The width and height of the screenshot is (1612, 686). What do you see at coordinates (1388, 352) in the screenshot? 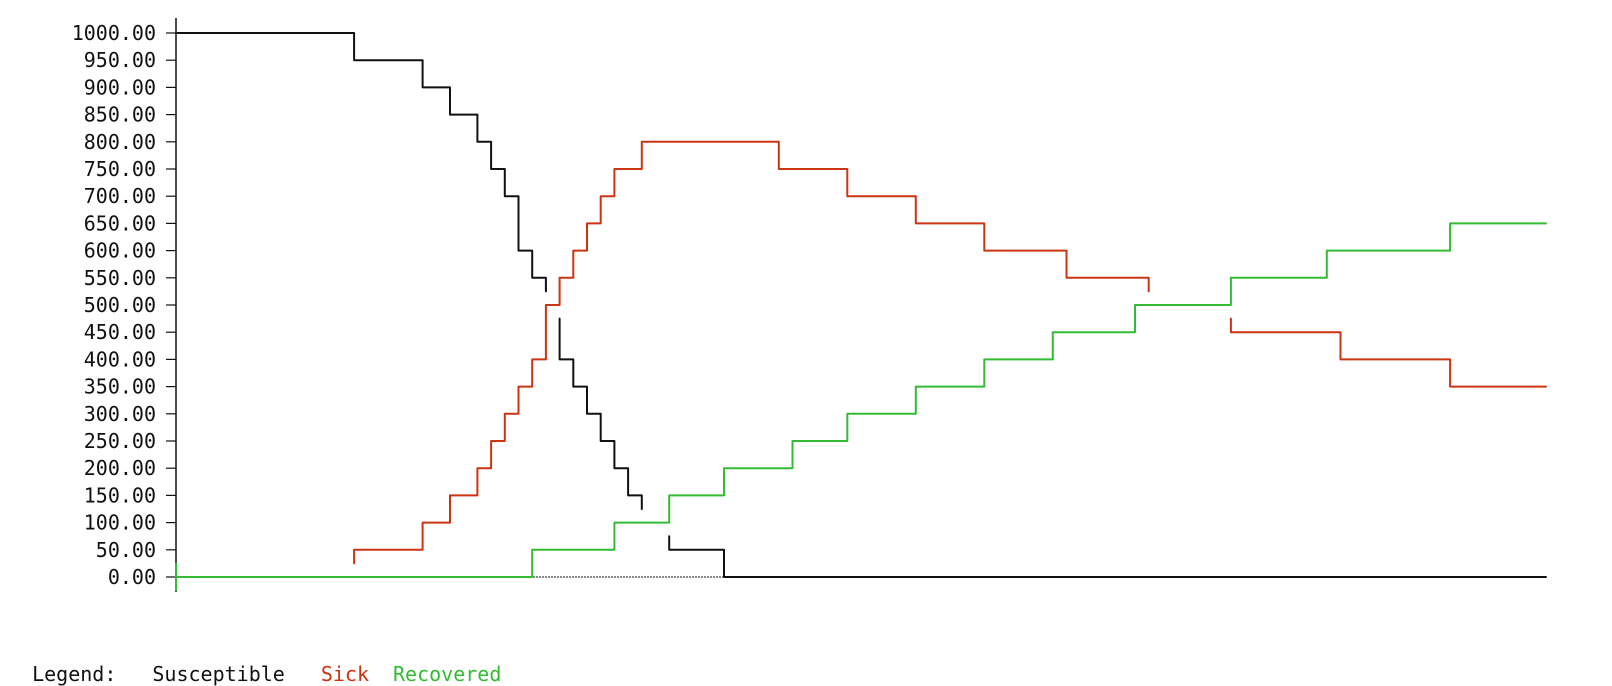
I see `series-line-sick` at bounding box center [1388, 352].